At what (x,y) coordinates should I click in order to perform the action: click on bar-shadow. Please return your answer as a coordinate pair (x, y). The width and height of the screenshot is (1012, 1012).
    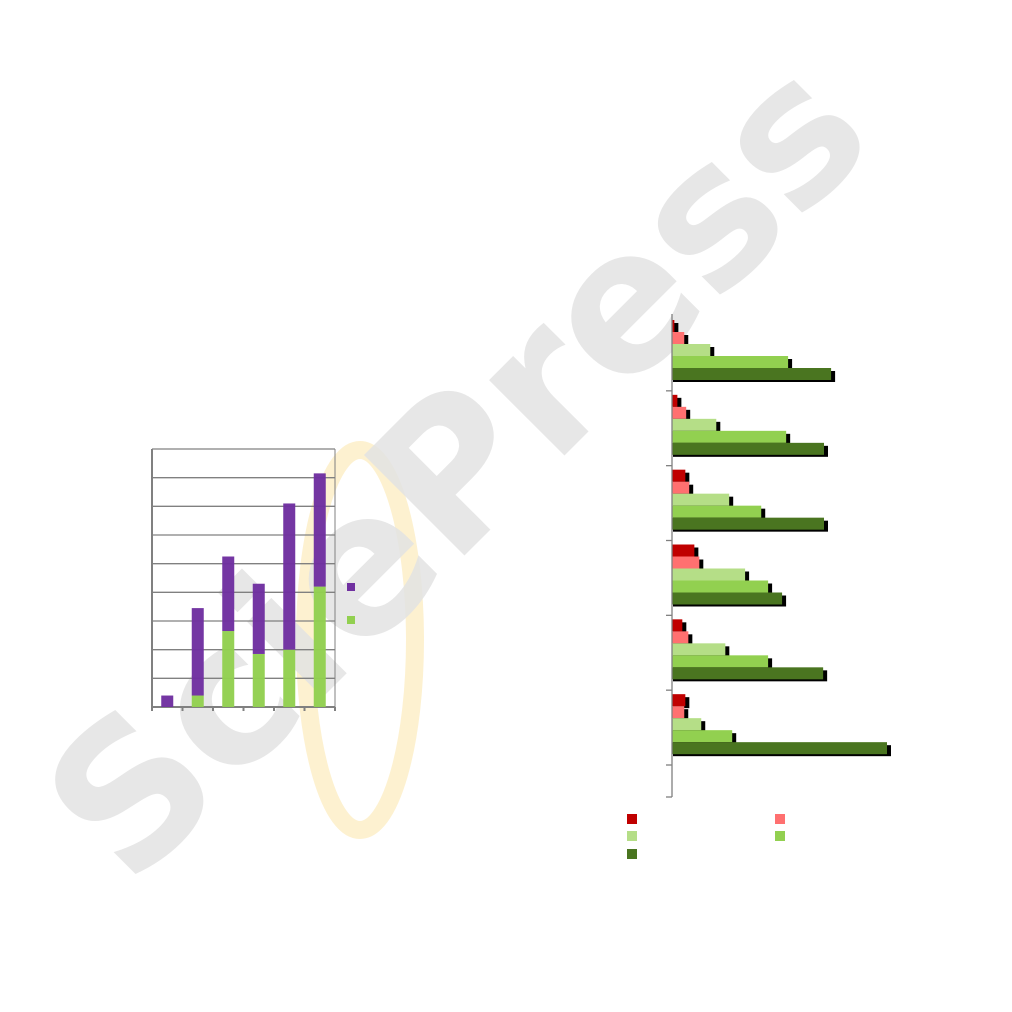
    Looking at the image, I should click on (676, 328).